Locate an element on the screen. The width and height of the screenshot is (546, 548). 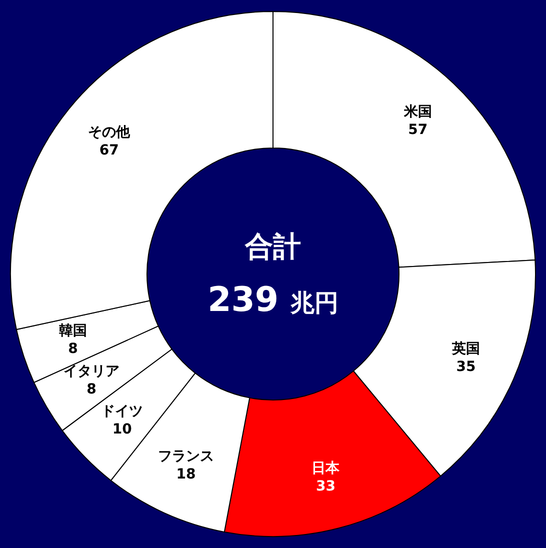
data-label: 35 is located at coordinates (466, 367).